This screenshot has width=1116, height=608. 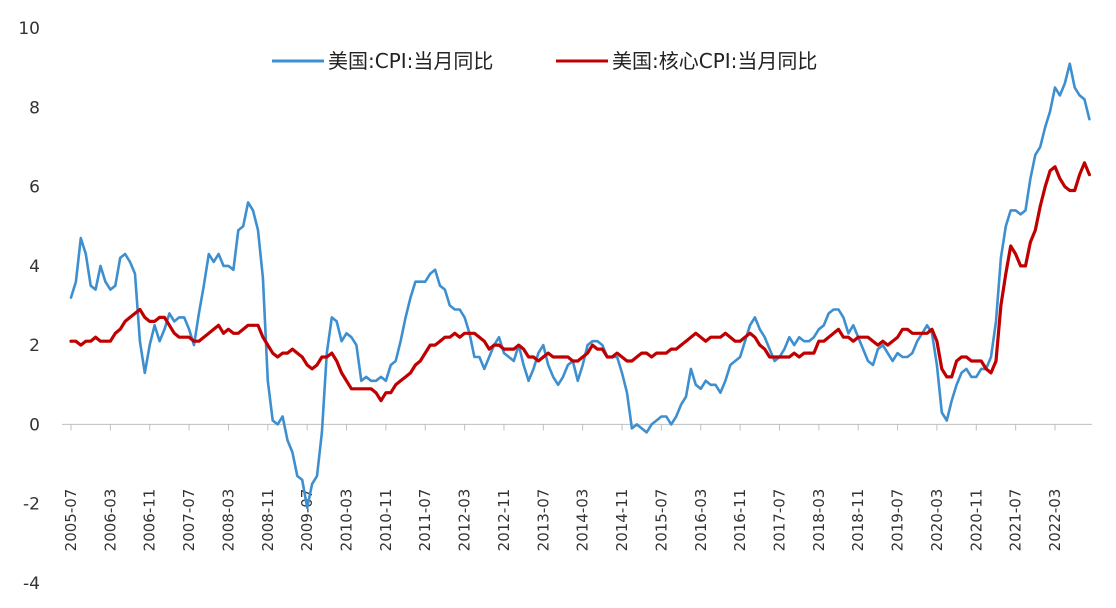 What do you see at coordinates (31, 584) in the screenshot?
I see `y-tick-label: -4` at bounding box center [31, 584].